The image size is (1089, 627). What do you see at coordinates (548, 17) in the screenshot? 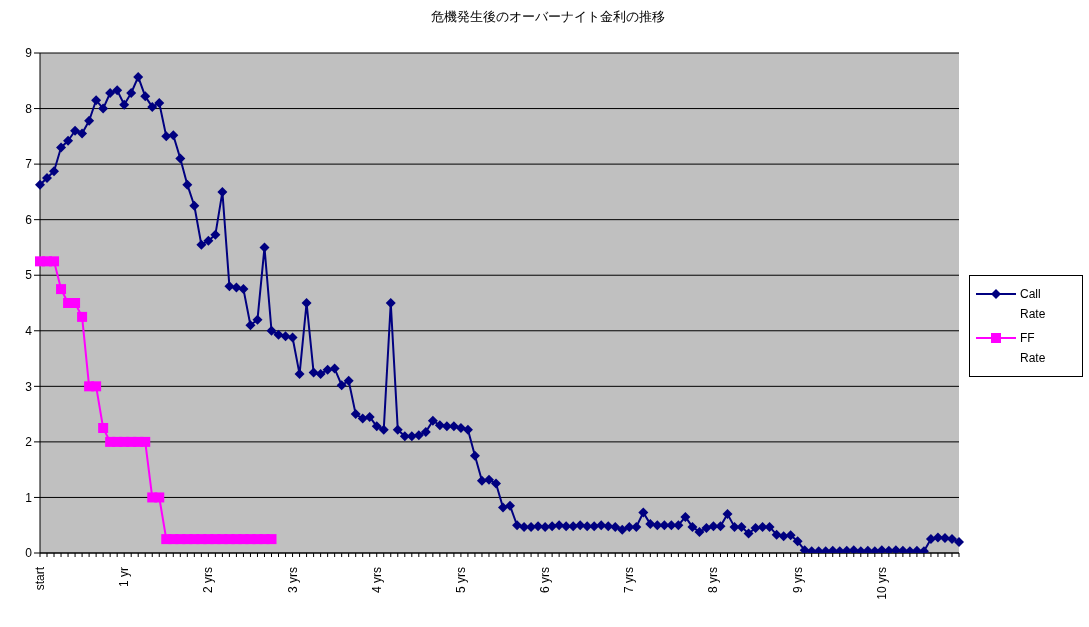
I see `chart-title: 危機発生後のオーバーナイト金利の推移` at bounding box center [548, 17].